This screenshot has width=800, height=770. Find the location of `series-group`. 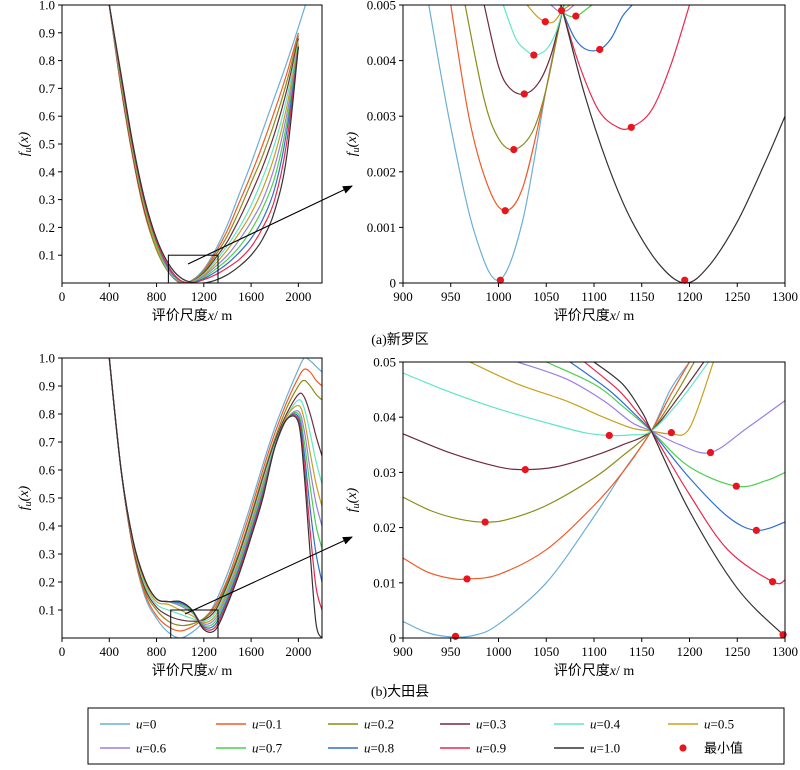

series-group is located at coordinates (215, 498).